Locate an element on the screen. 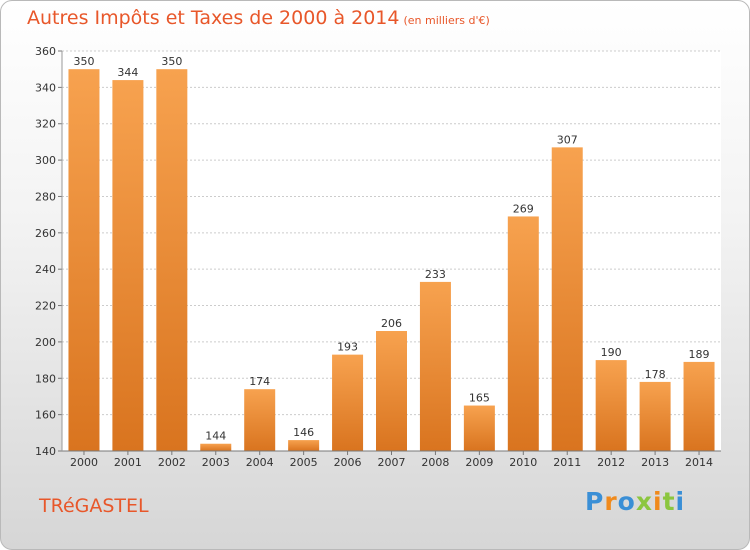 Image resolution: width=750 pixels, height=550 pixels. y-axis: 140 160 180 200 220 240 260 280 300 320 340 360 is located at coordinates (48, 251).